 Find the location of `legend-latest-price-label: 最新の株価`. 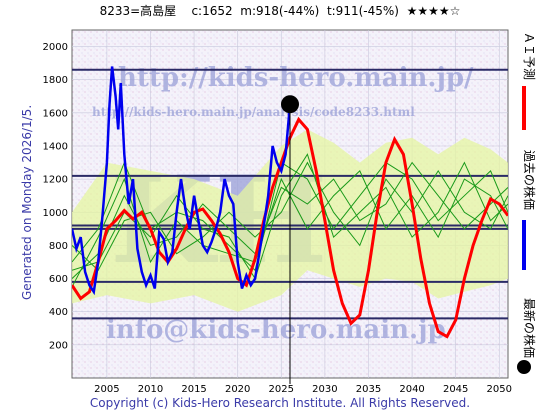

legend-latest-price-label: 最新の株価 is located at coordinates (529, 328).